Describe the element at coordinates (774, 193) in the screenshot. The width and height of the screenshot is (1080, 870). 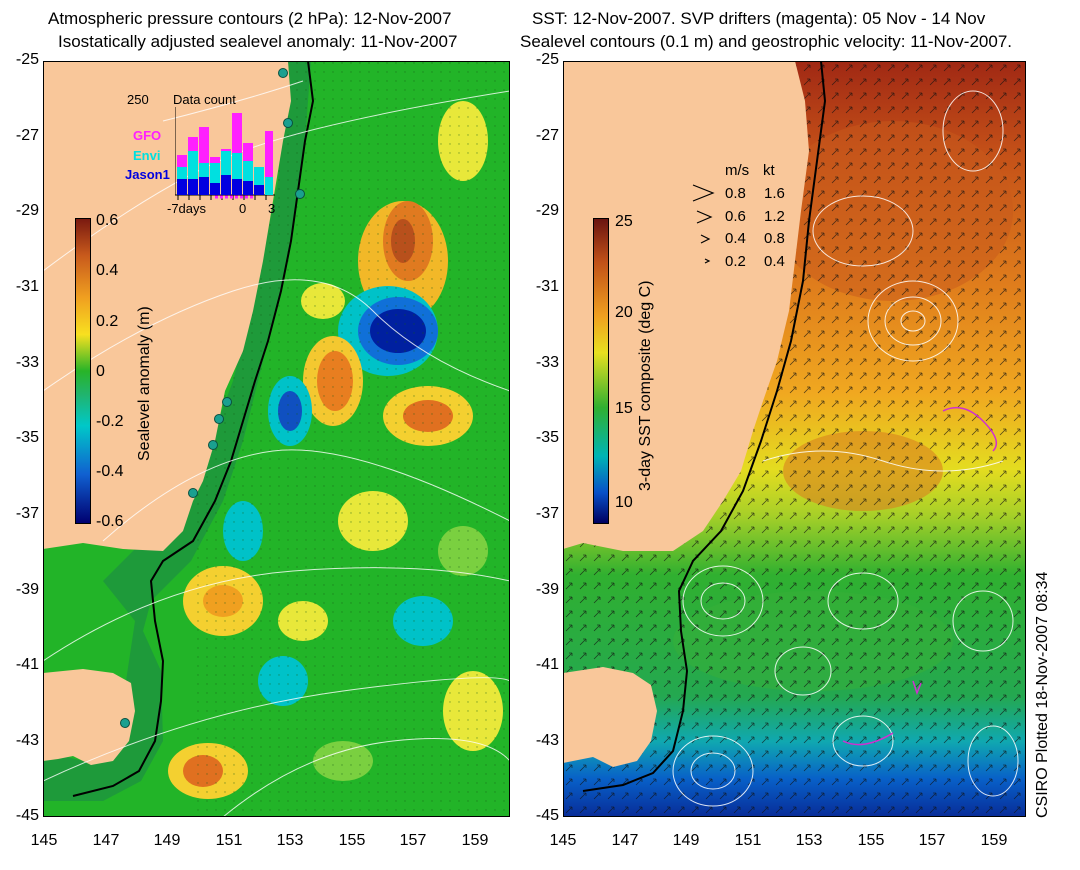
I see `speed-row1-kt: 1.6` at that location.